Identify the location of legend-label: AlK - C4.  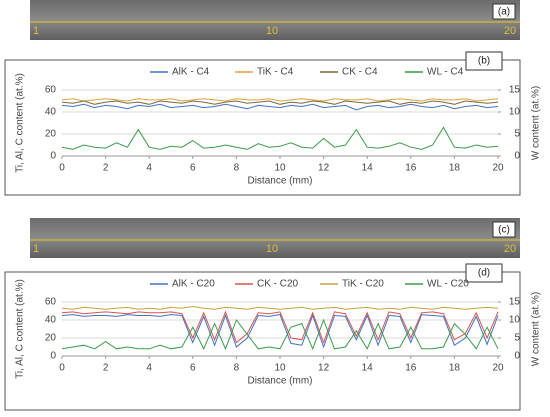
(191, 72).